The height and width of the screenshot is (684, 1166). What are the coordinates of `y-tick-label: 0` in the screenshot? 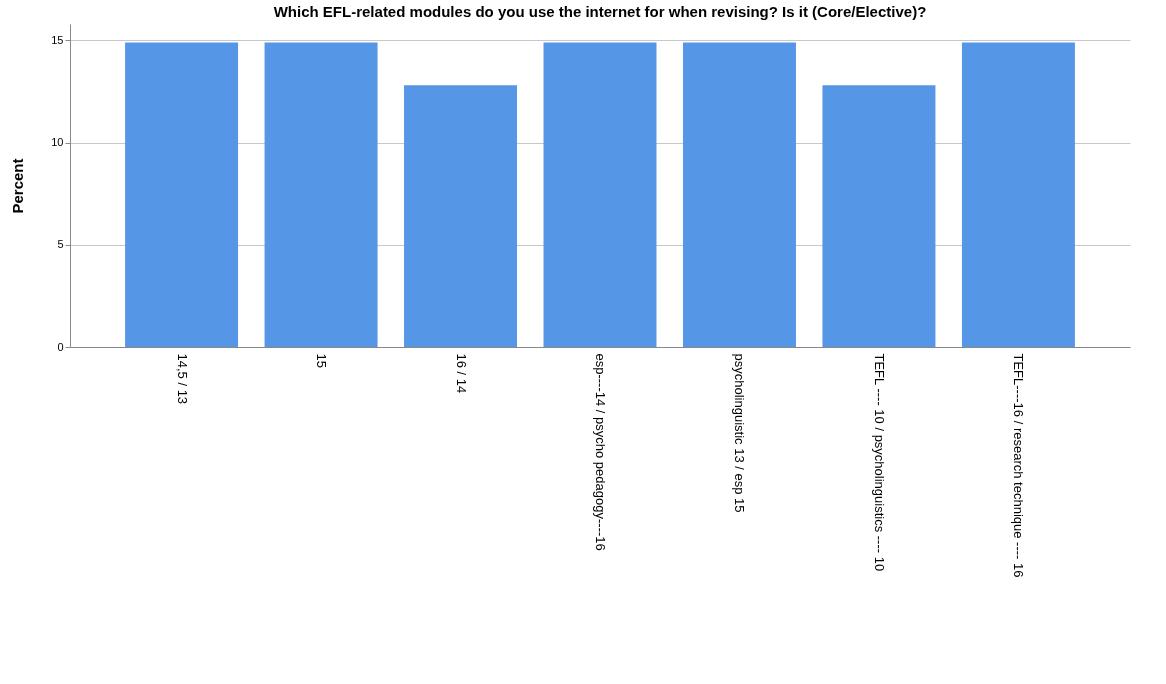 It's located at (60, 346).